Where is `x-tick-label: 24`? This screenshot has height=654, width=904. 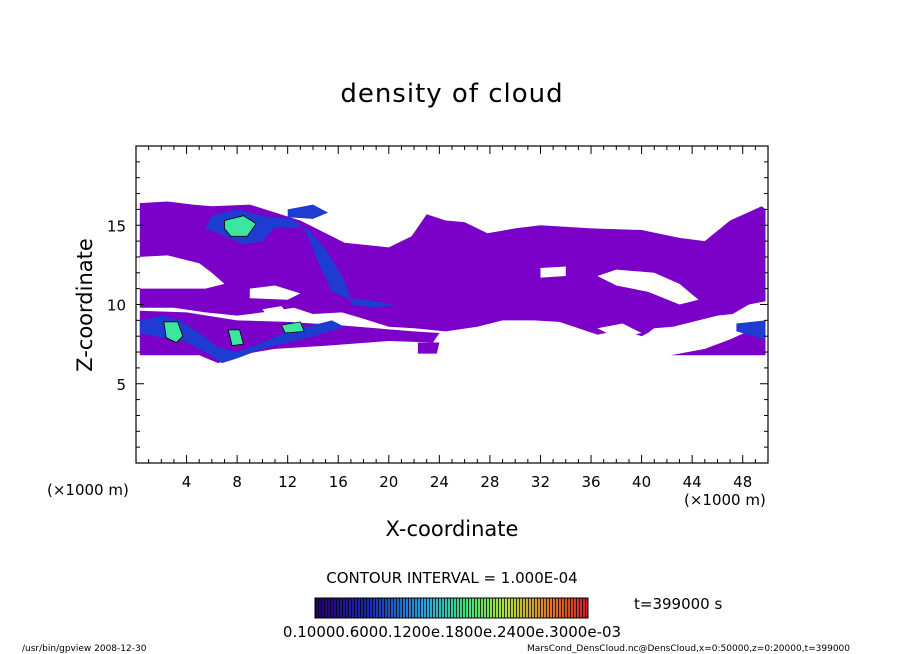 x-tick-label: 24 is located at coordinates (439, 482).